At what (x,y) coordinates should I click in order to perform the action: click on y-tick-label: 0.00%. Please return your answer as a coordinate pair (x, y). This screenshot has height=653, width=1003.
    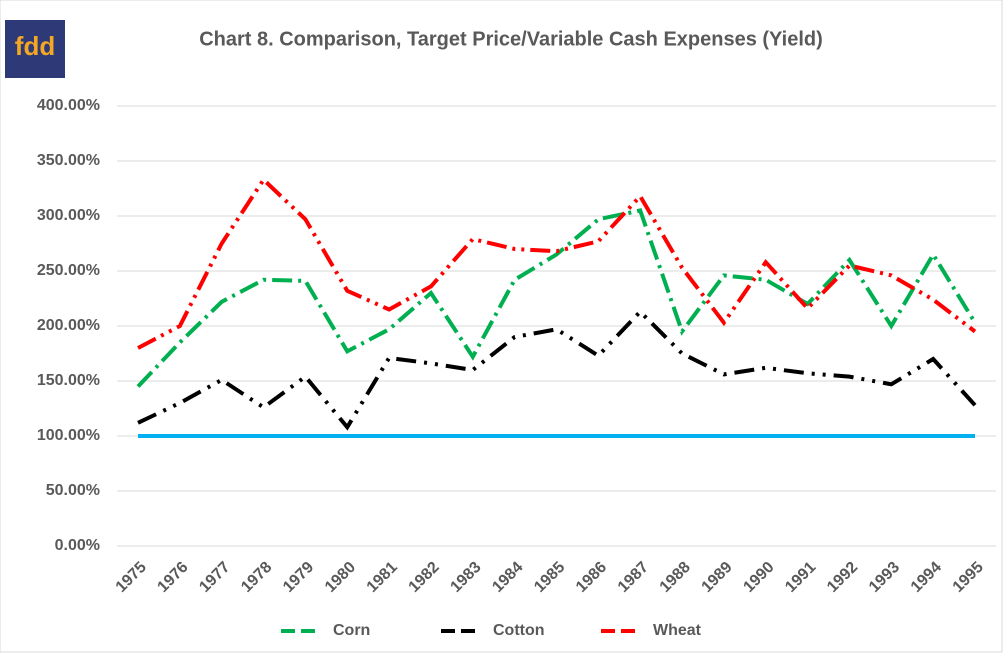
    Looking at the image, I should click on (77, 545).